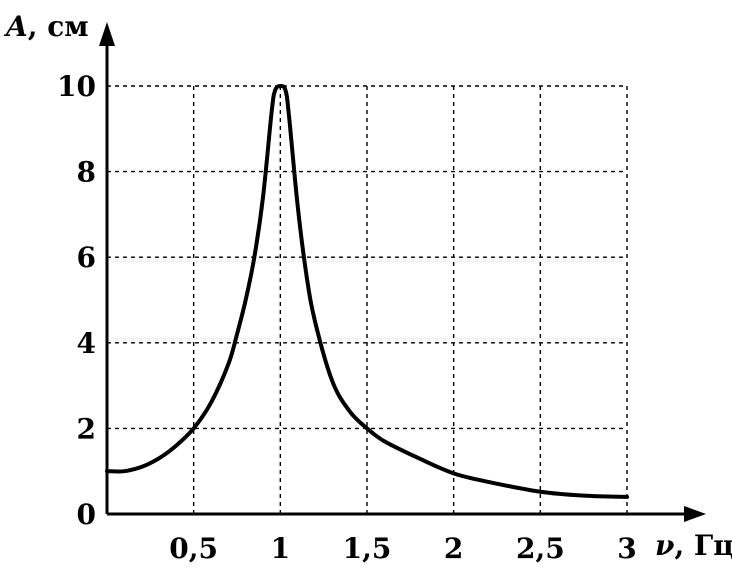 This screenshot has height=571, width=732. I want to click on y-tick-label: 8, so click(86, 172).